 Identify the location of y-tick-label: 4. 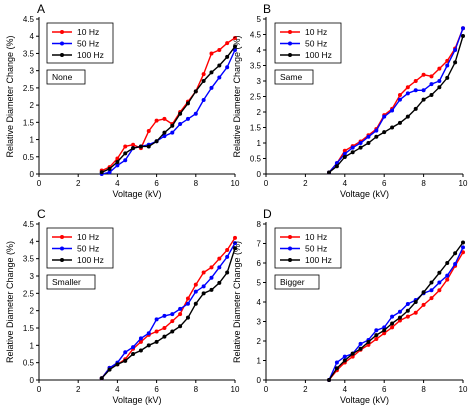
(259, 302).